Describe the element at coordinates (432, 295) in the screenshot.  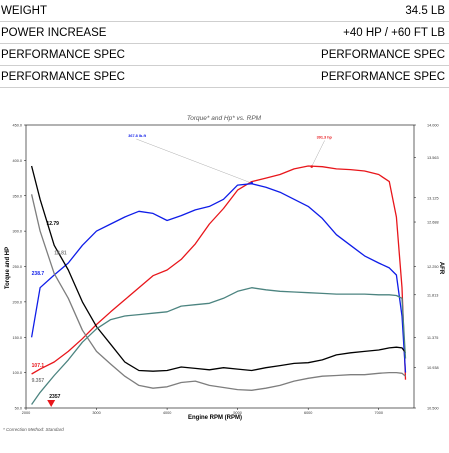
I see `y2-tick-label: 11.813` at that location.